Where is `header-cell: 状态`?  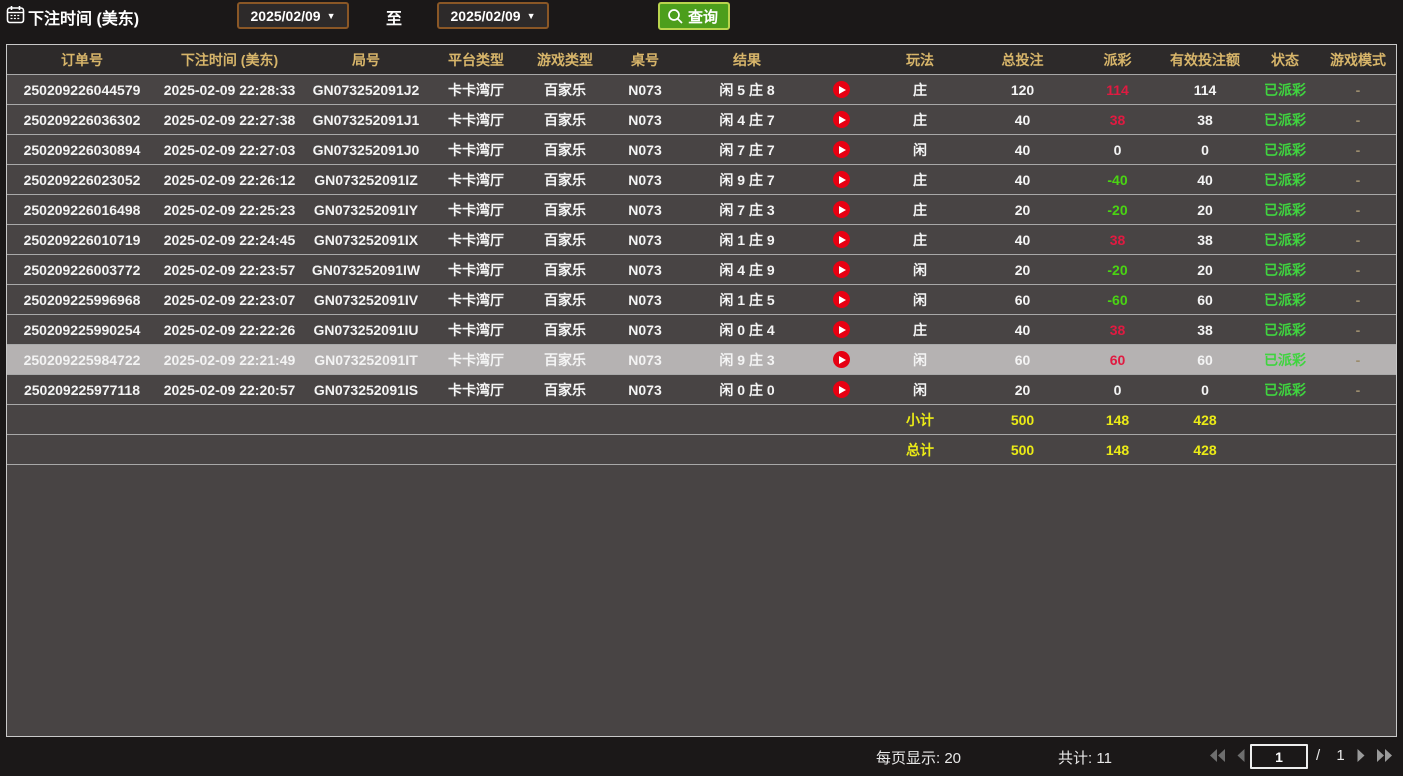 header-cell: 状态 is located at coordinates (1285, 59).